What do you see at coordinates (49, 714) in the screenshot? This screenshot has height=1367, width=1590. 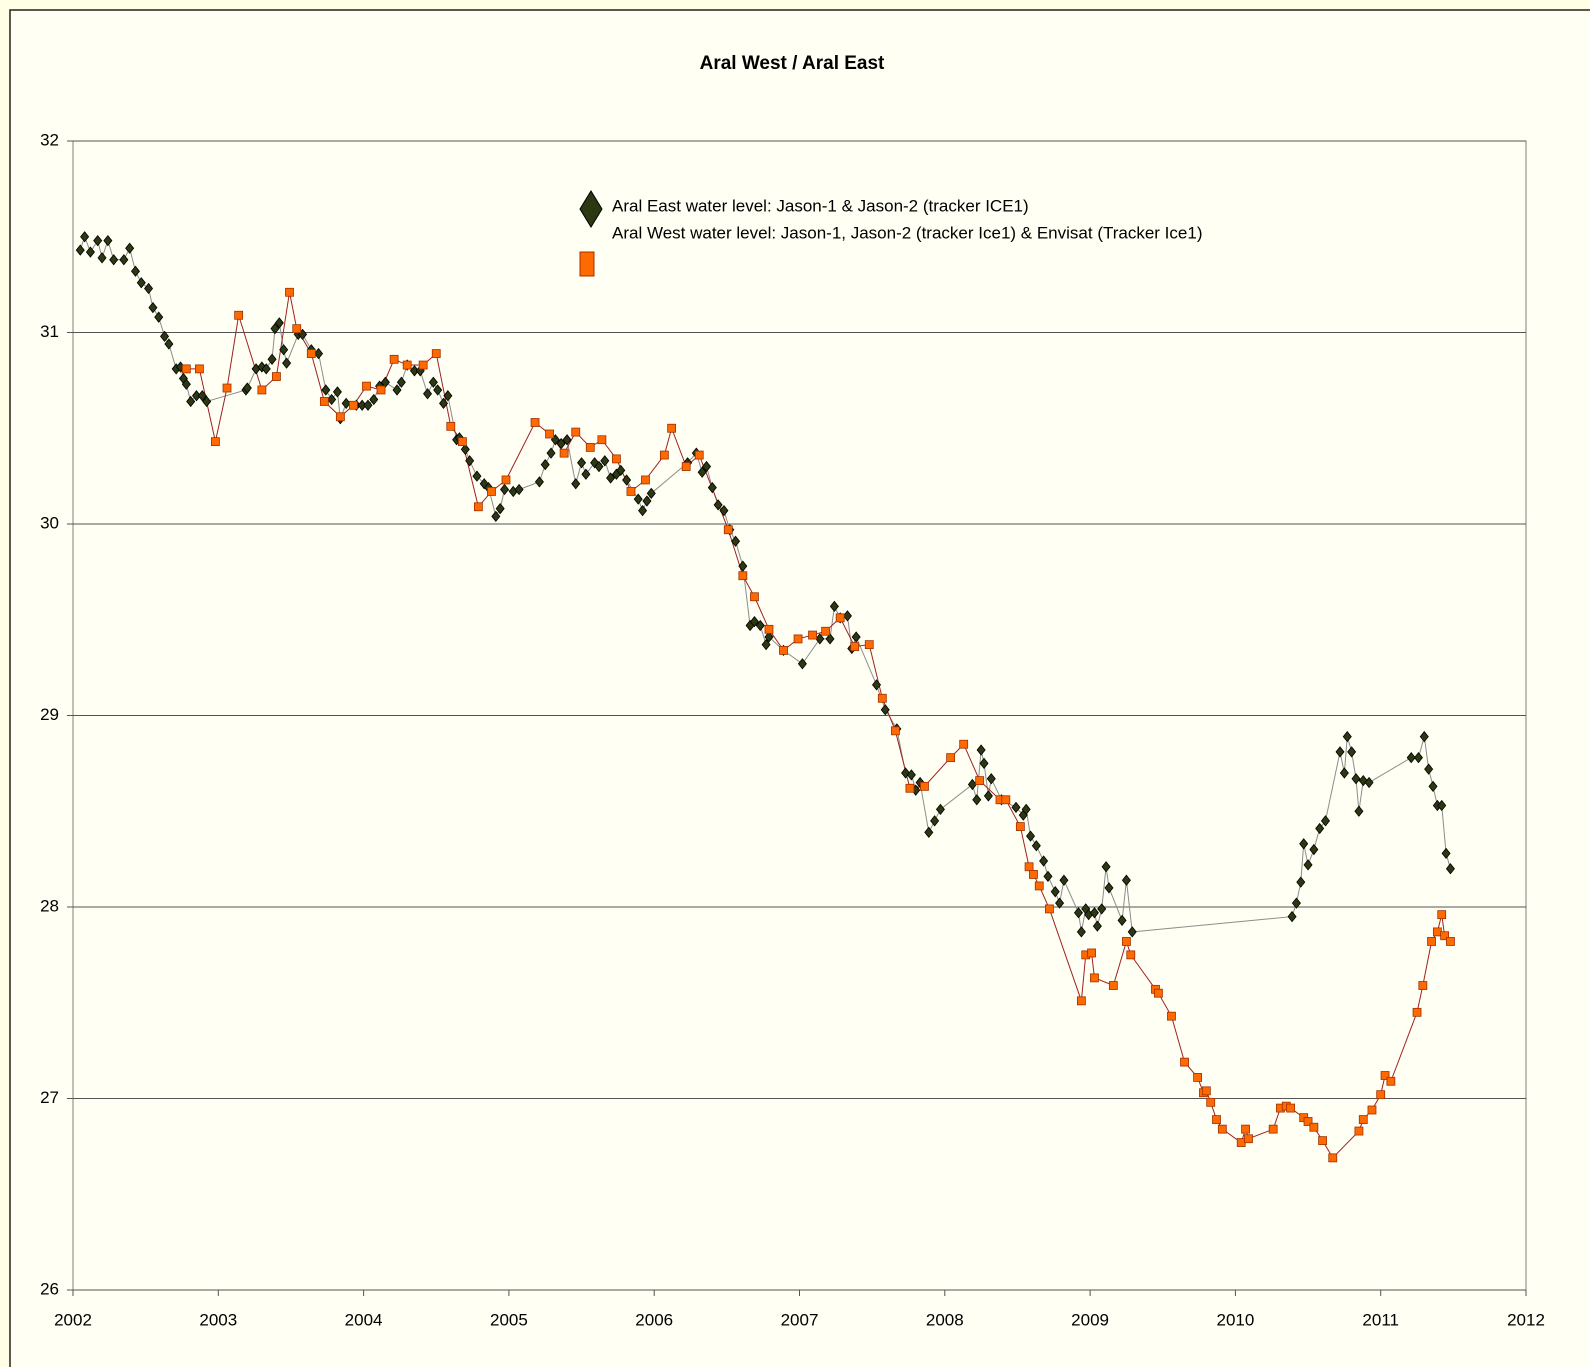 I see `y-tick-label: 29` at bounding box center [49, 714].